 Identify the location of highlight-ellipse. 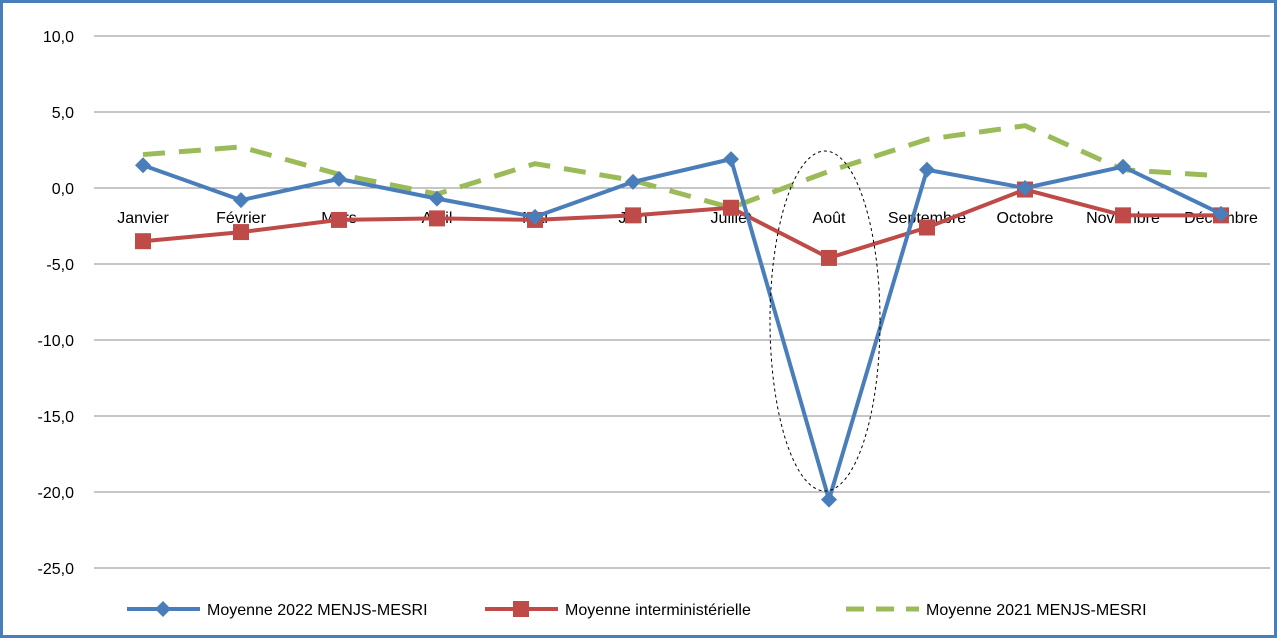
(825, 321).